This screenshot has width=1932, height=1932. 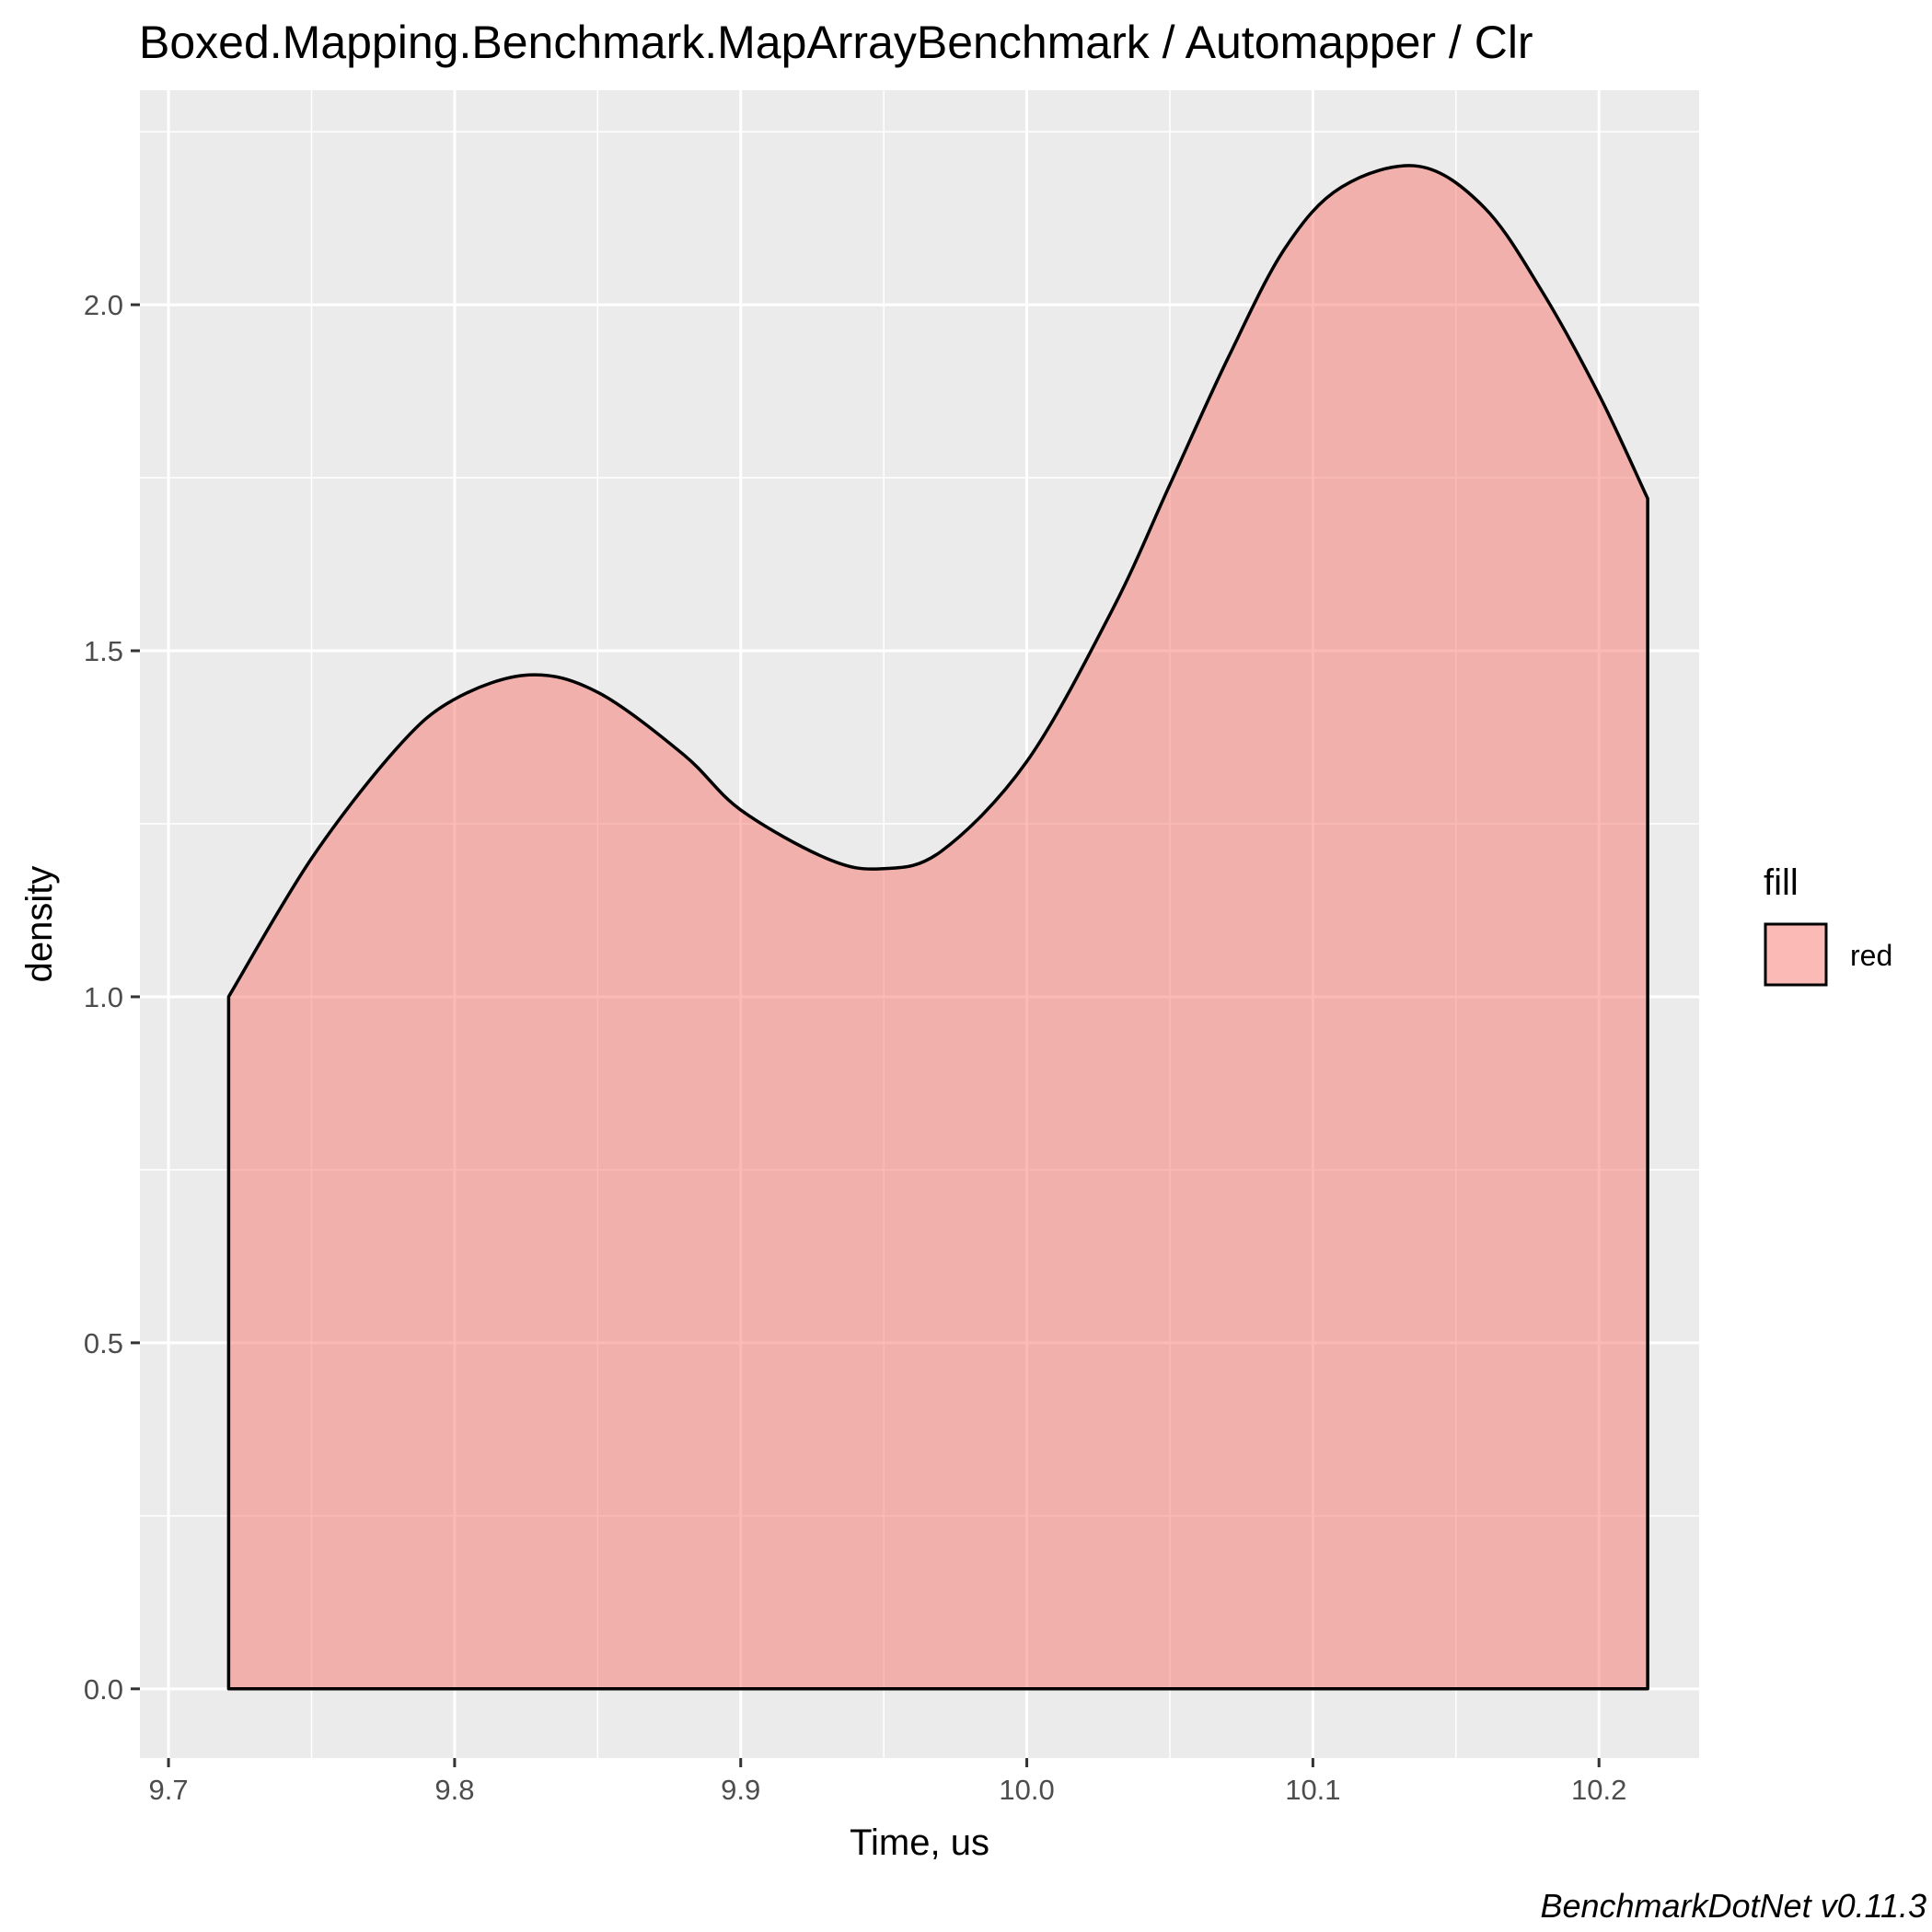 What do you see at coordinates (920, 1843) in the screenshot?
I see `x-axis-title: Time, us` at bounding box center [920, 1843].